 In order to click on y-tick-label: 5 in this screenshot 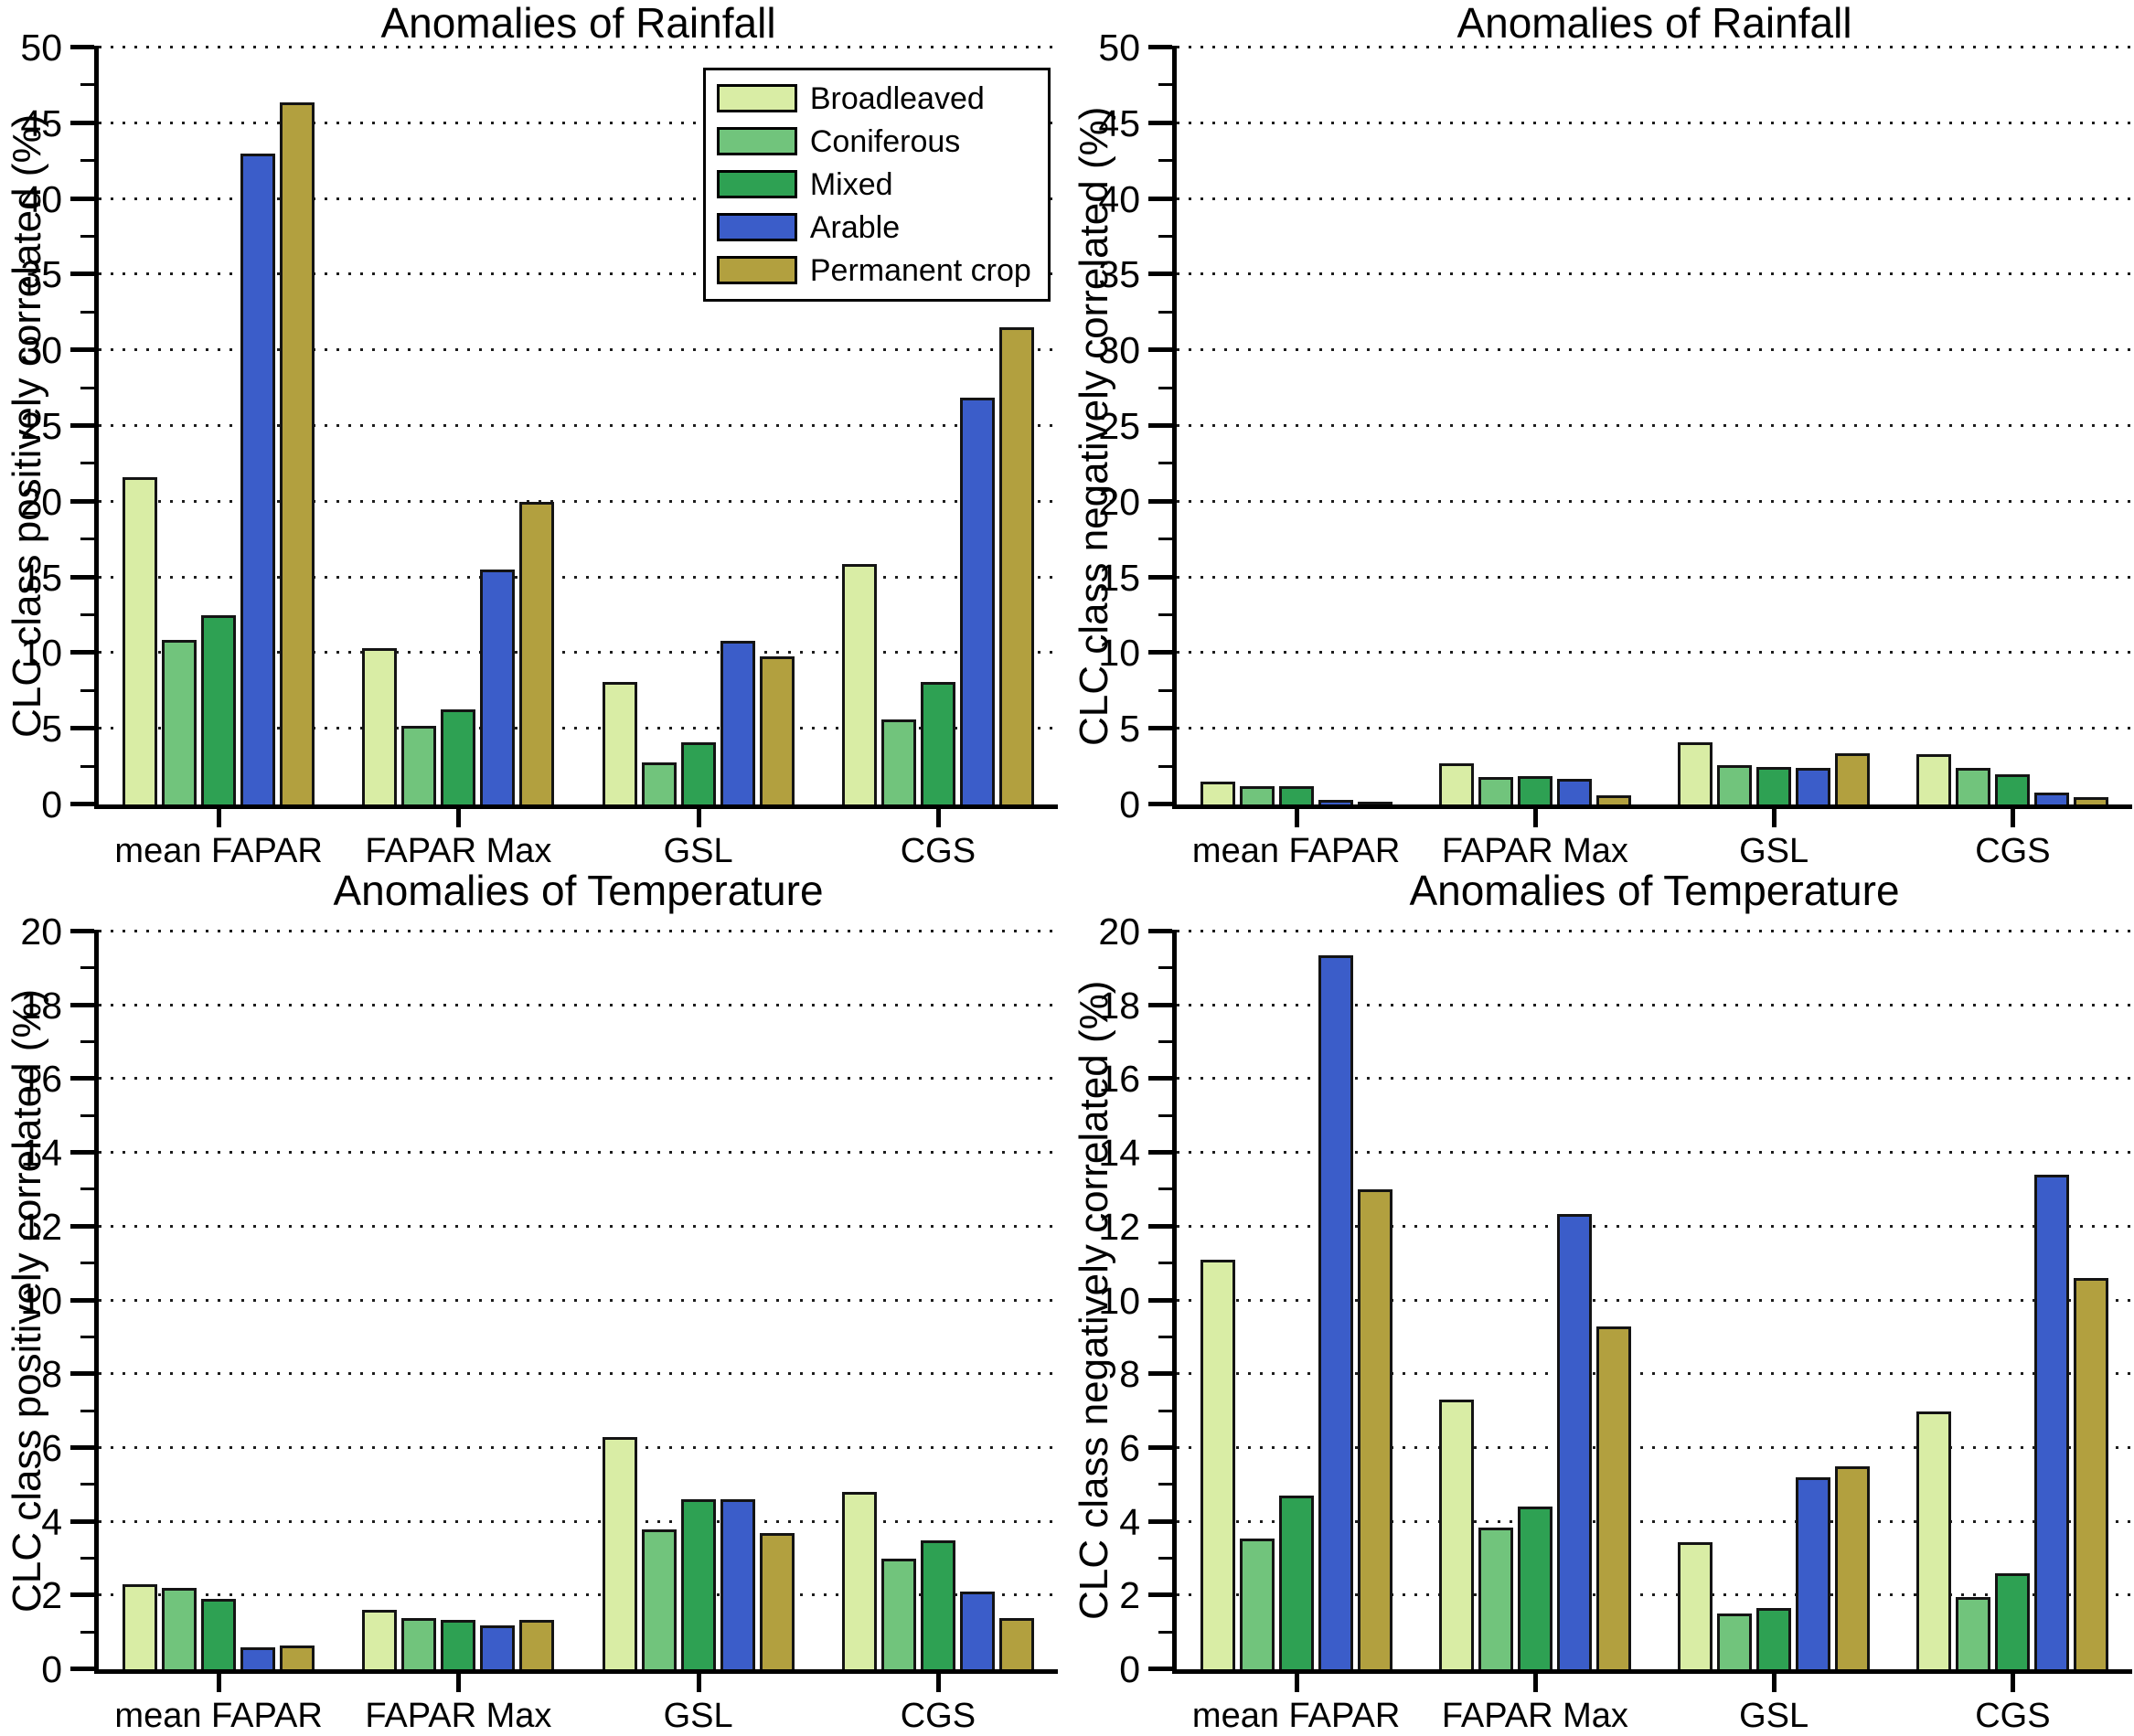, I will do `click(1129, 730)`.